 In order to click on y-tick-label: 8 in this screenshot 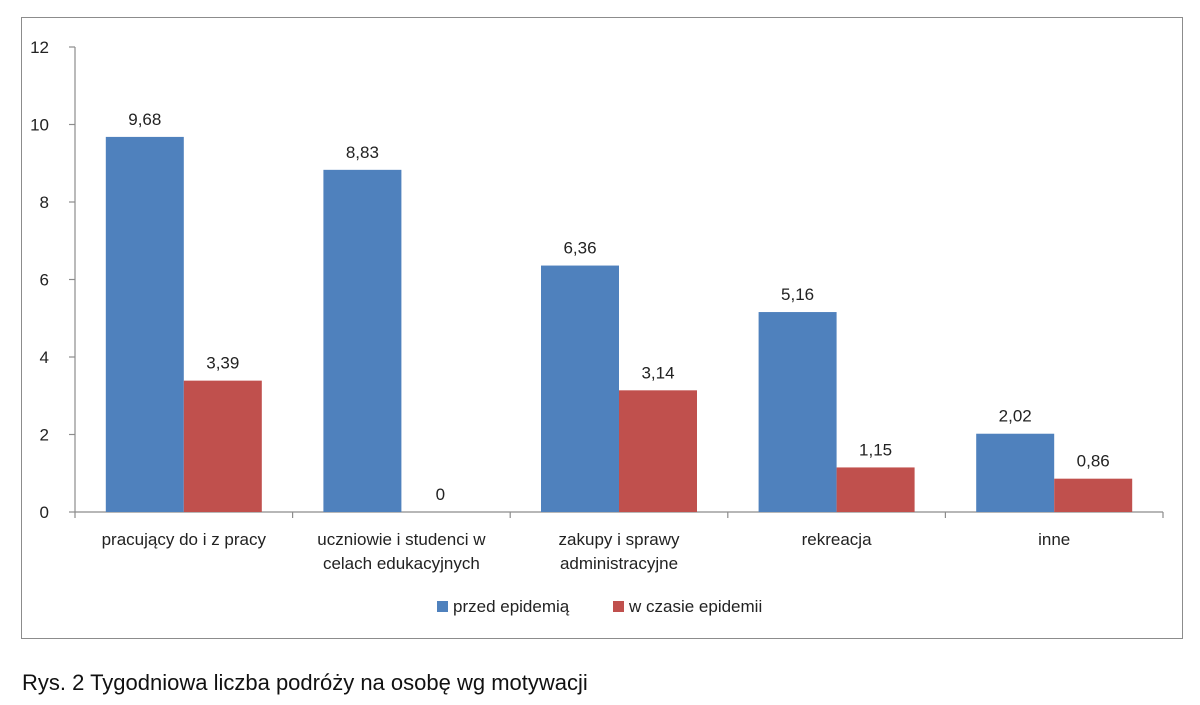, I will do `click(44, 202)`.